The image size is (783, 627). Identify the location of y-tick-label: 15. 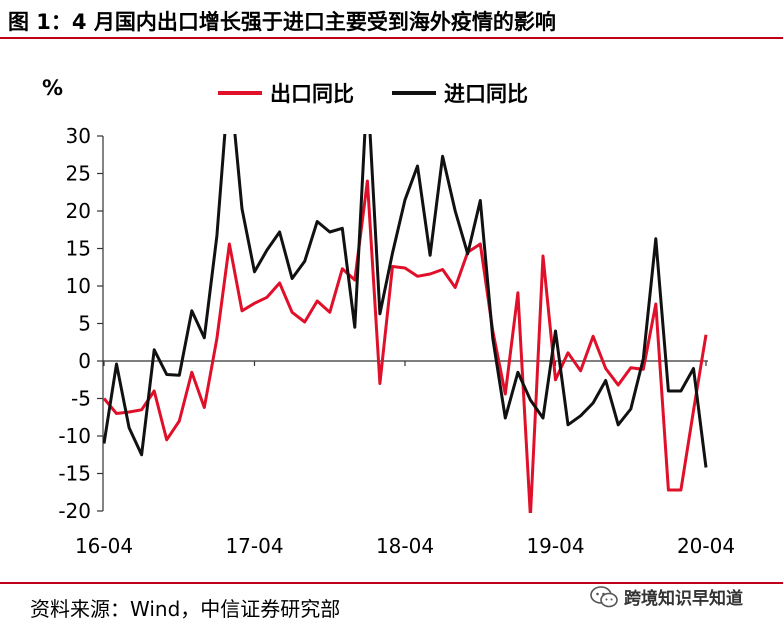
(78, 249).